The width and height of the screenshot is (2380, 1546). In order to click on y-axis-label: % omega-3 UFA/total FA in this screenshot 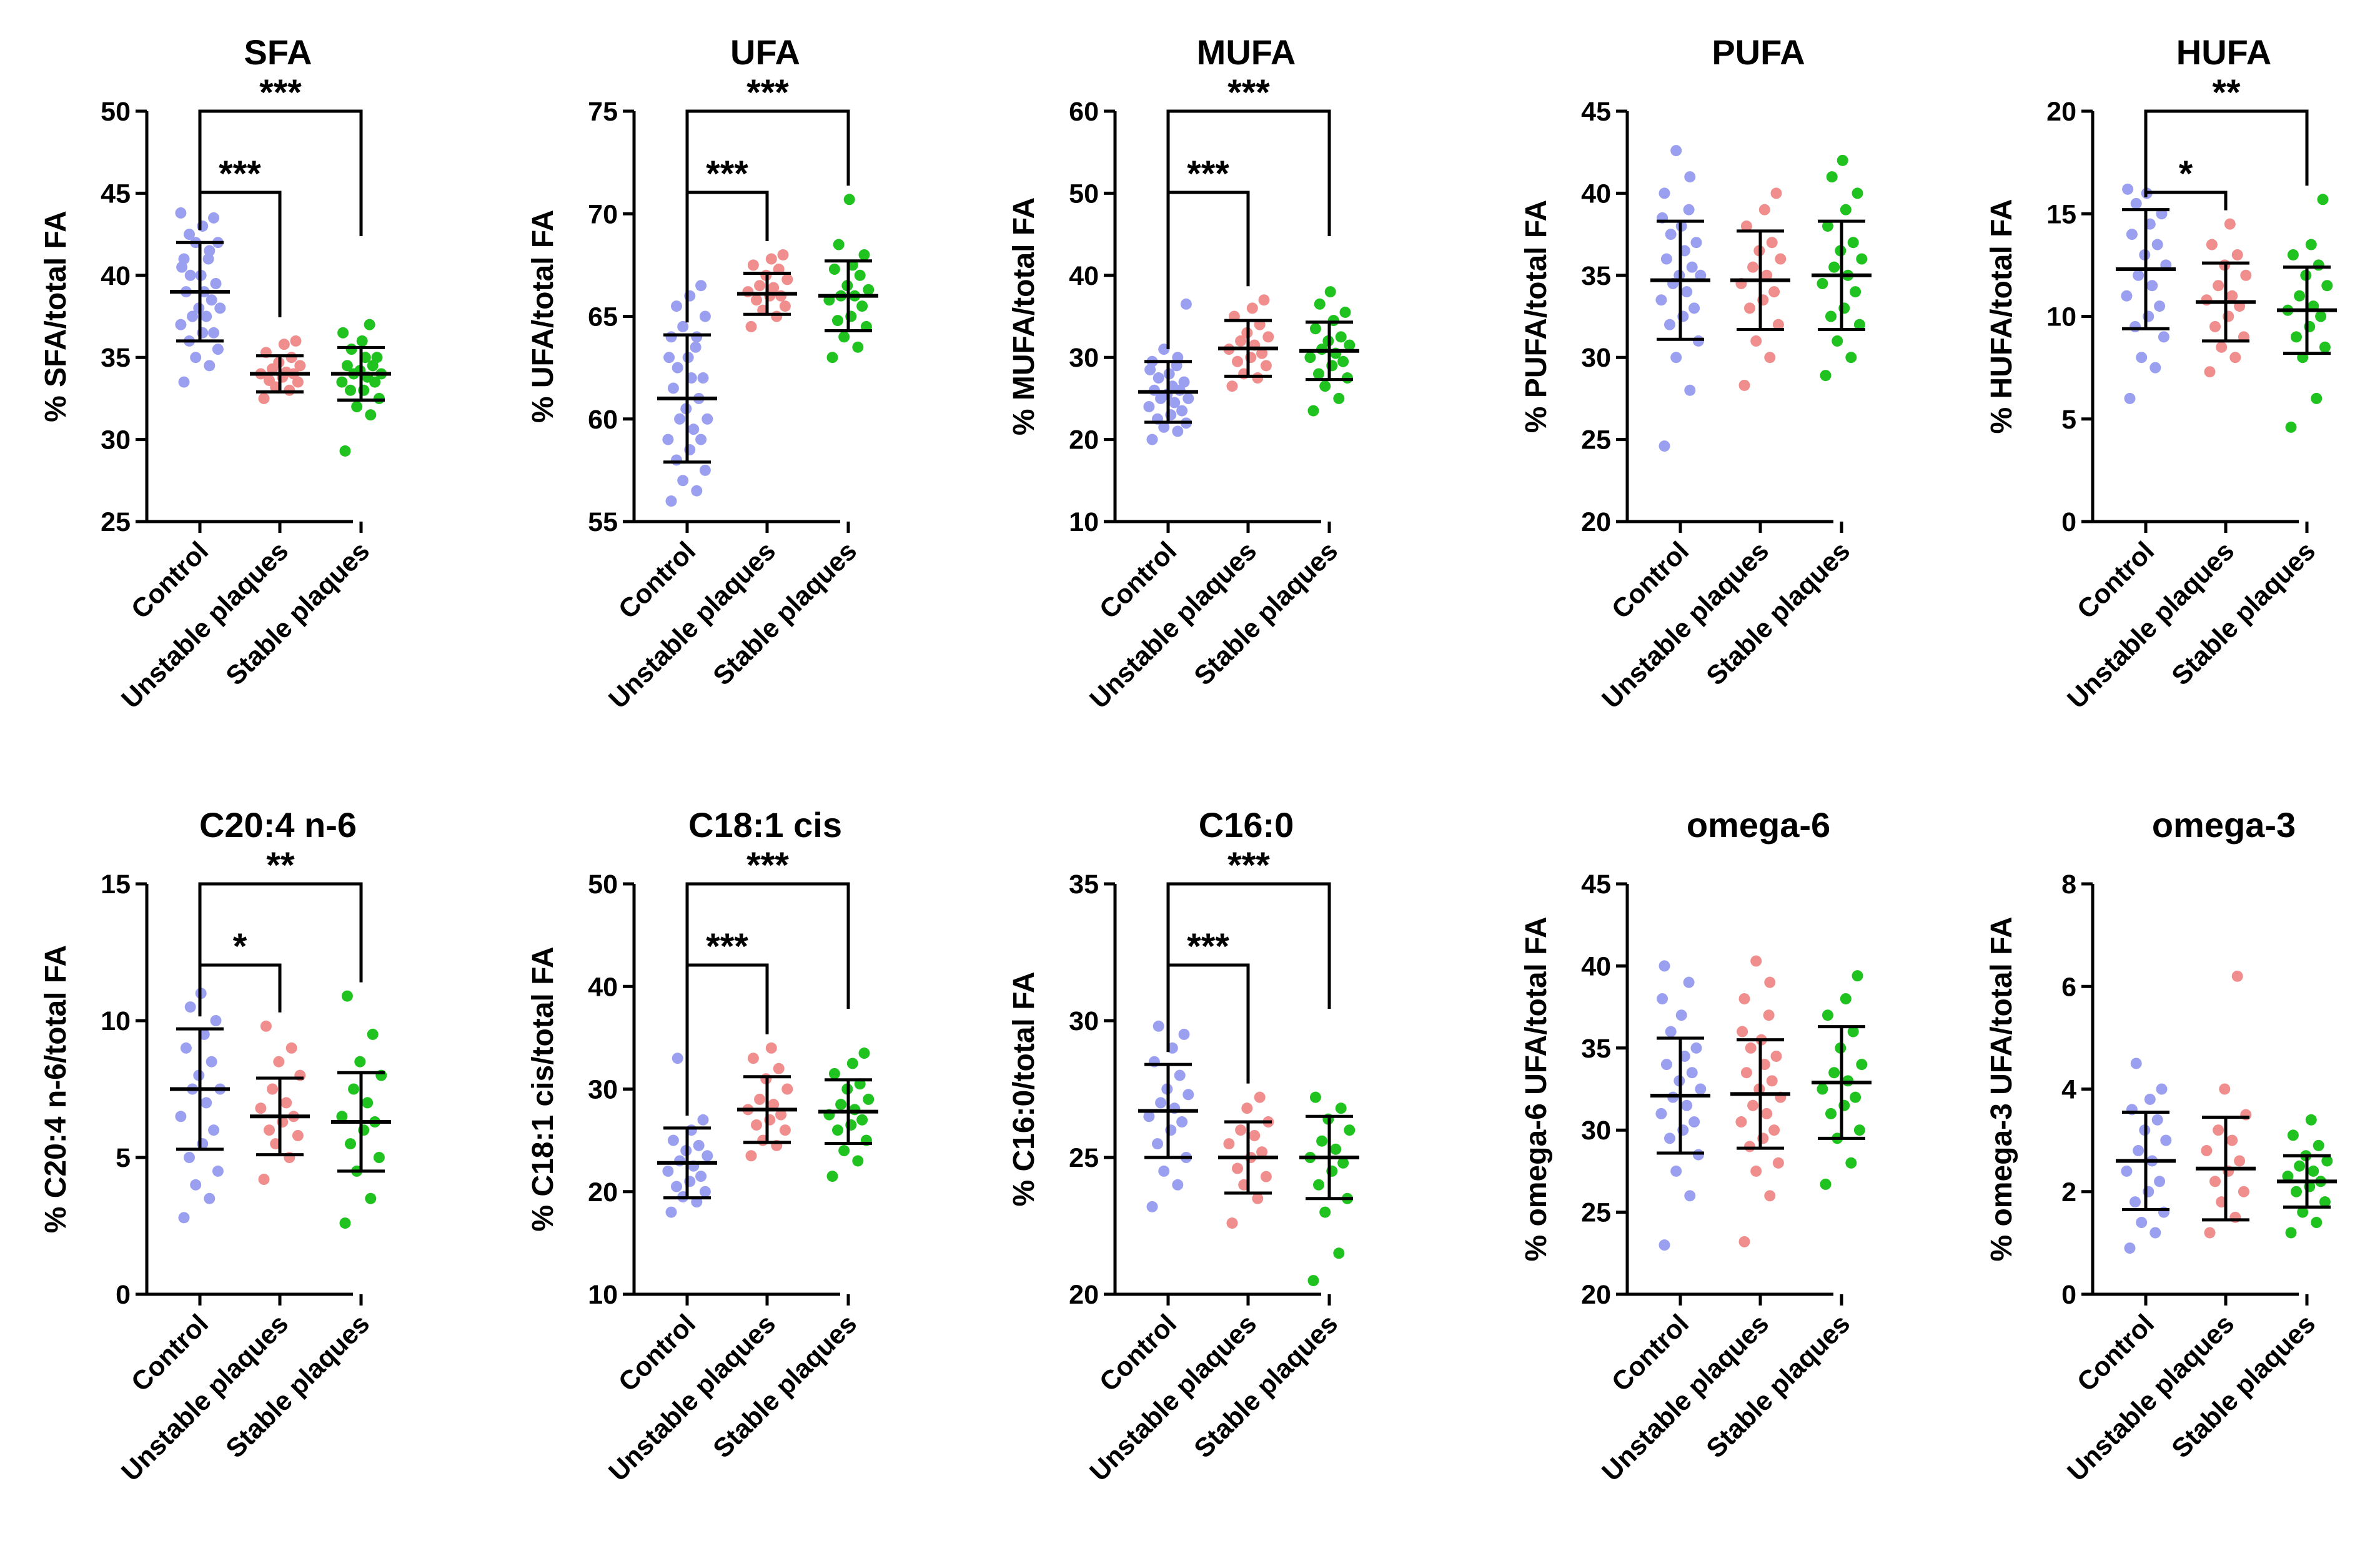, I will do `click(2001, 1088)`.